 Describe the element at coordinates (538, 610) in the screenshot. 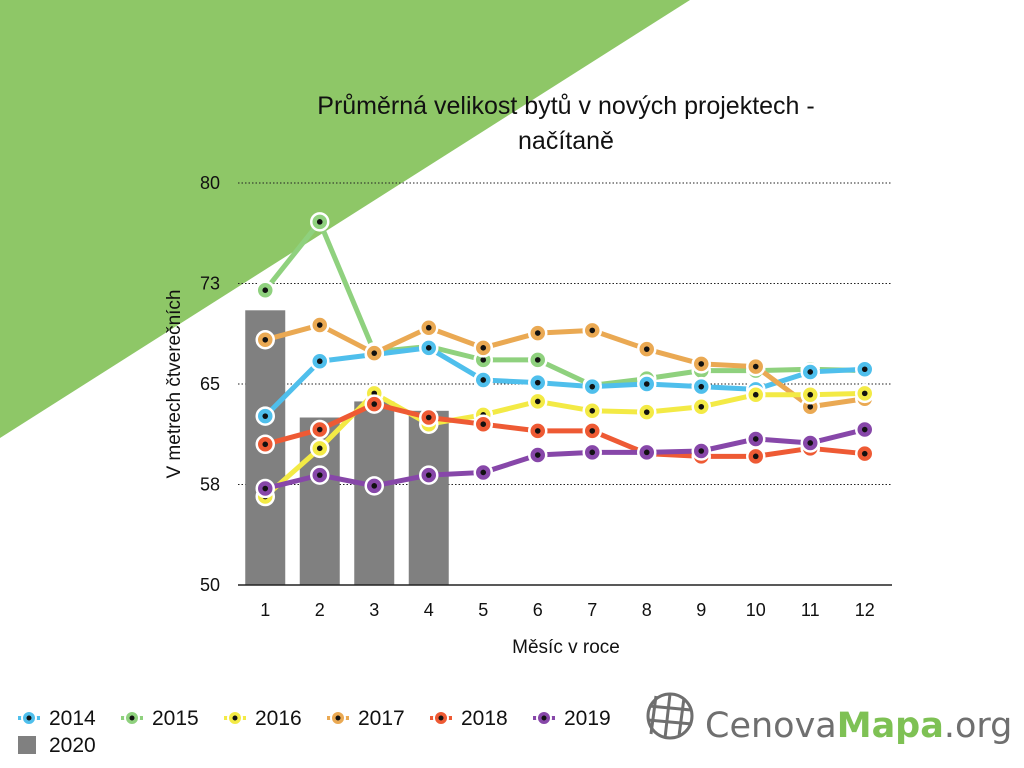

I see `x-tick-label: 6` at that location.